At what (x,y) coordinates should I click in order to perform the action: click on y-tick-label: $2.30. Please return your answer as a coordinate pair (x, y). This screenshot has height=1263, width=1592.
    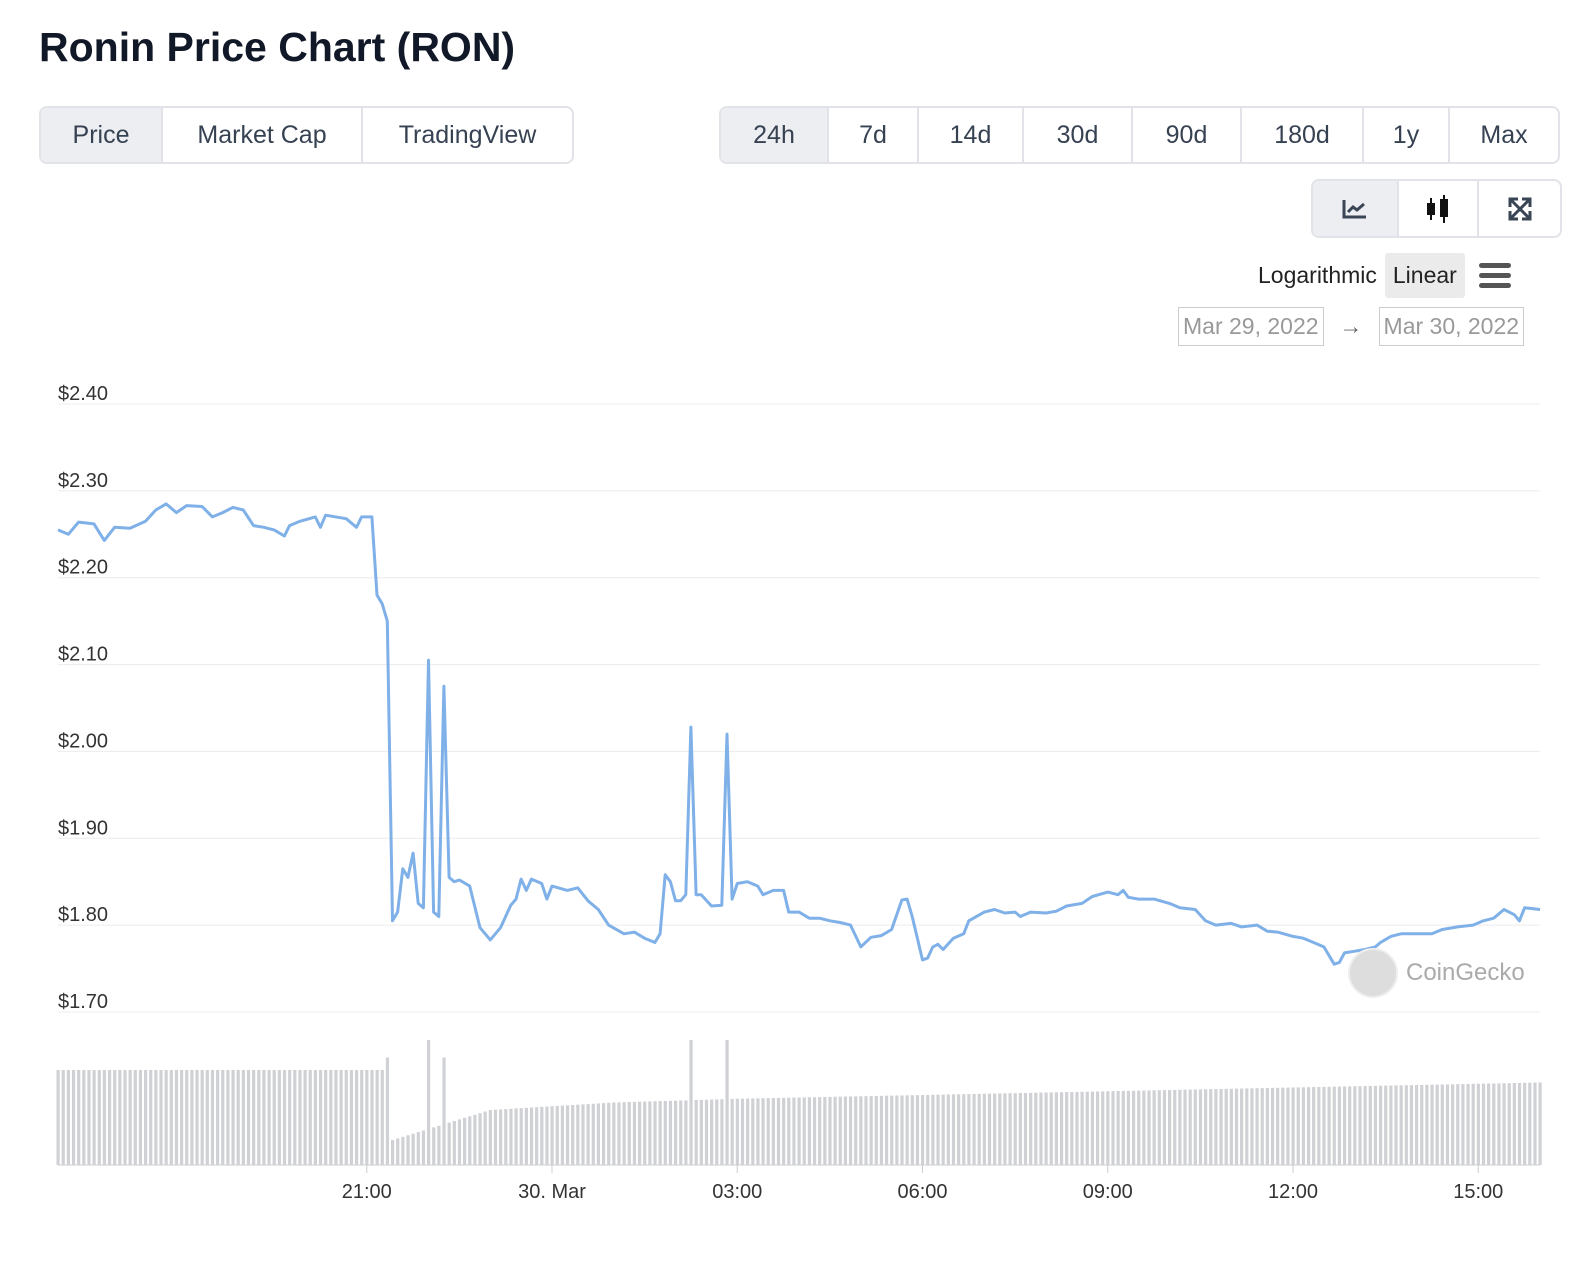
    Looking at the image, I should click on (83, 481).